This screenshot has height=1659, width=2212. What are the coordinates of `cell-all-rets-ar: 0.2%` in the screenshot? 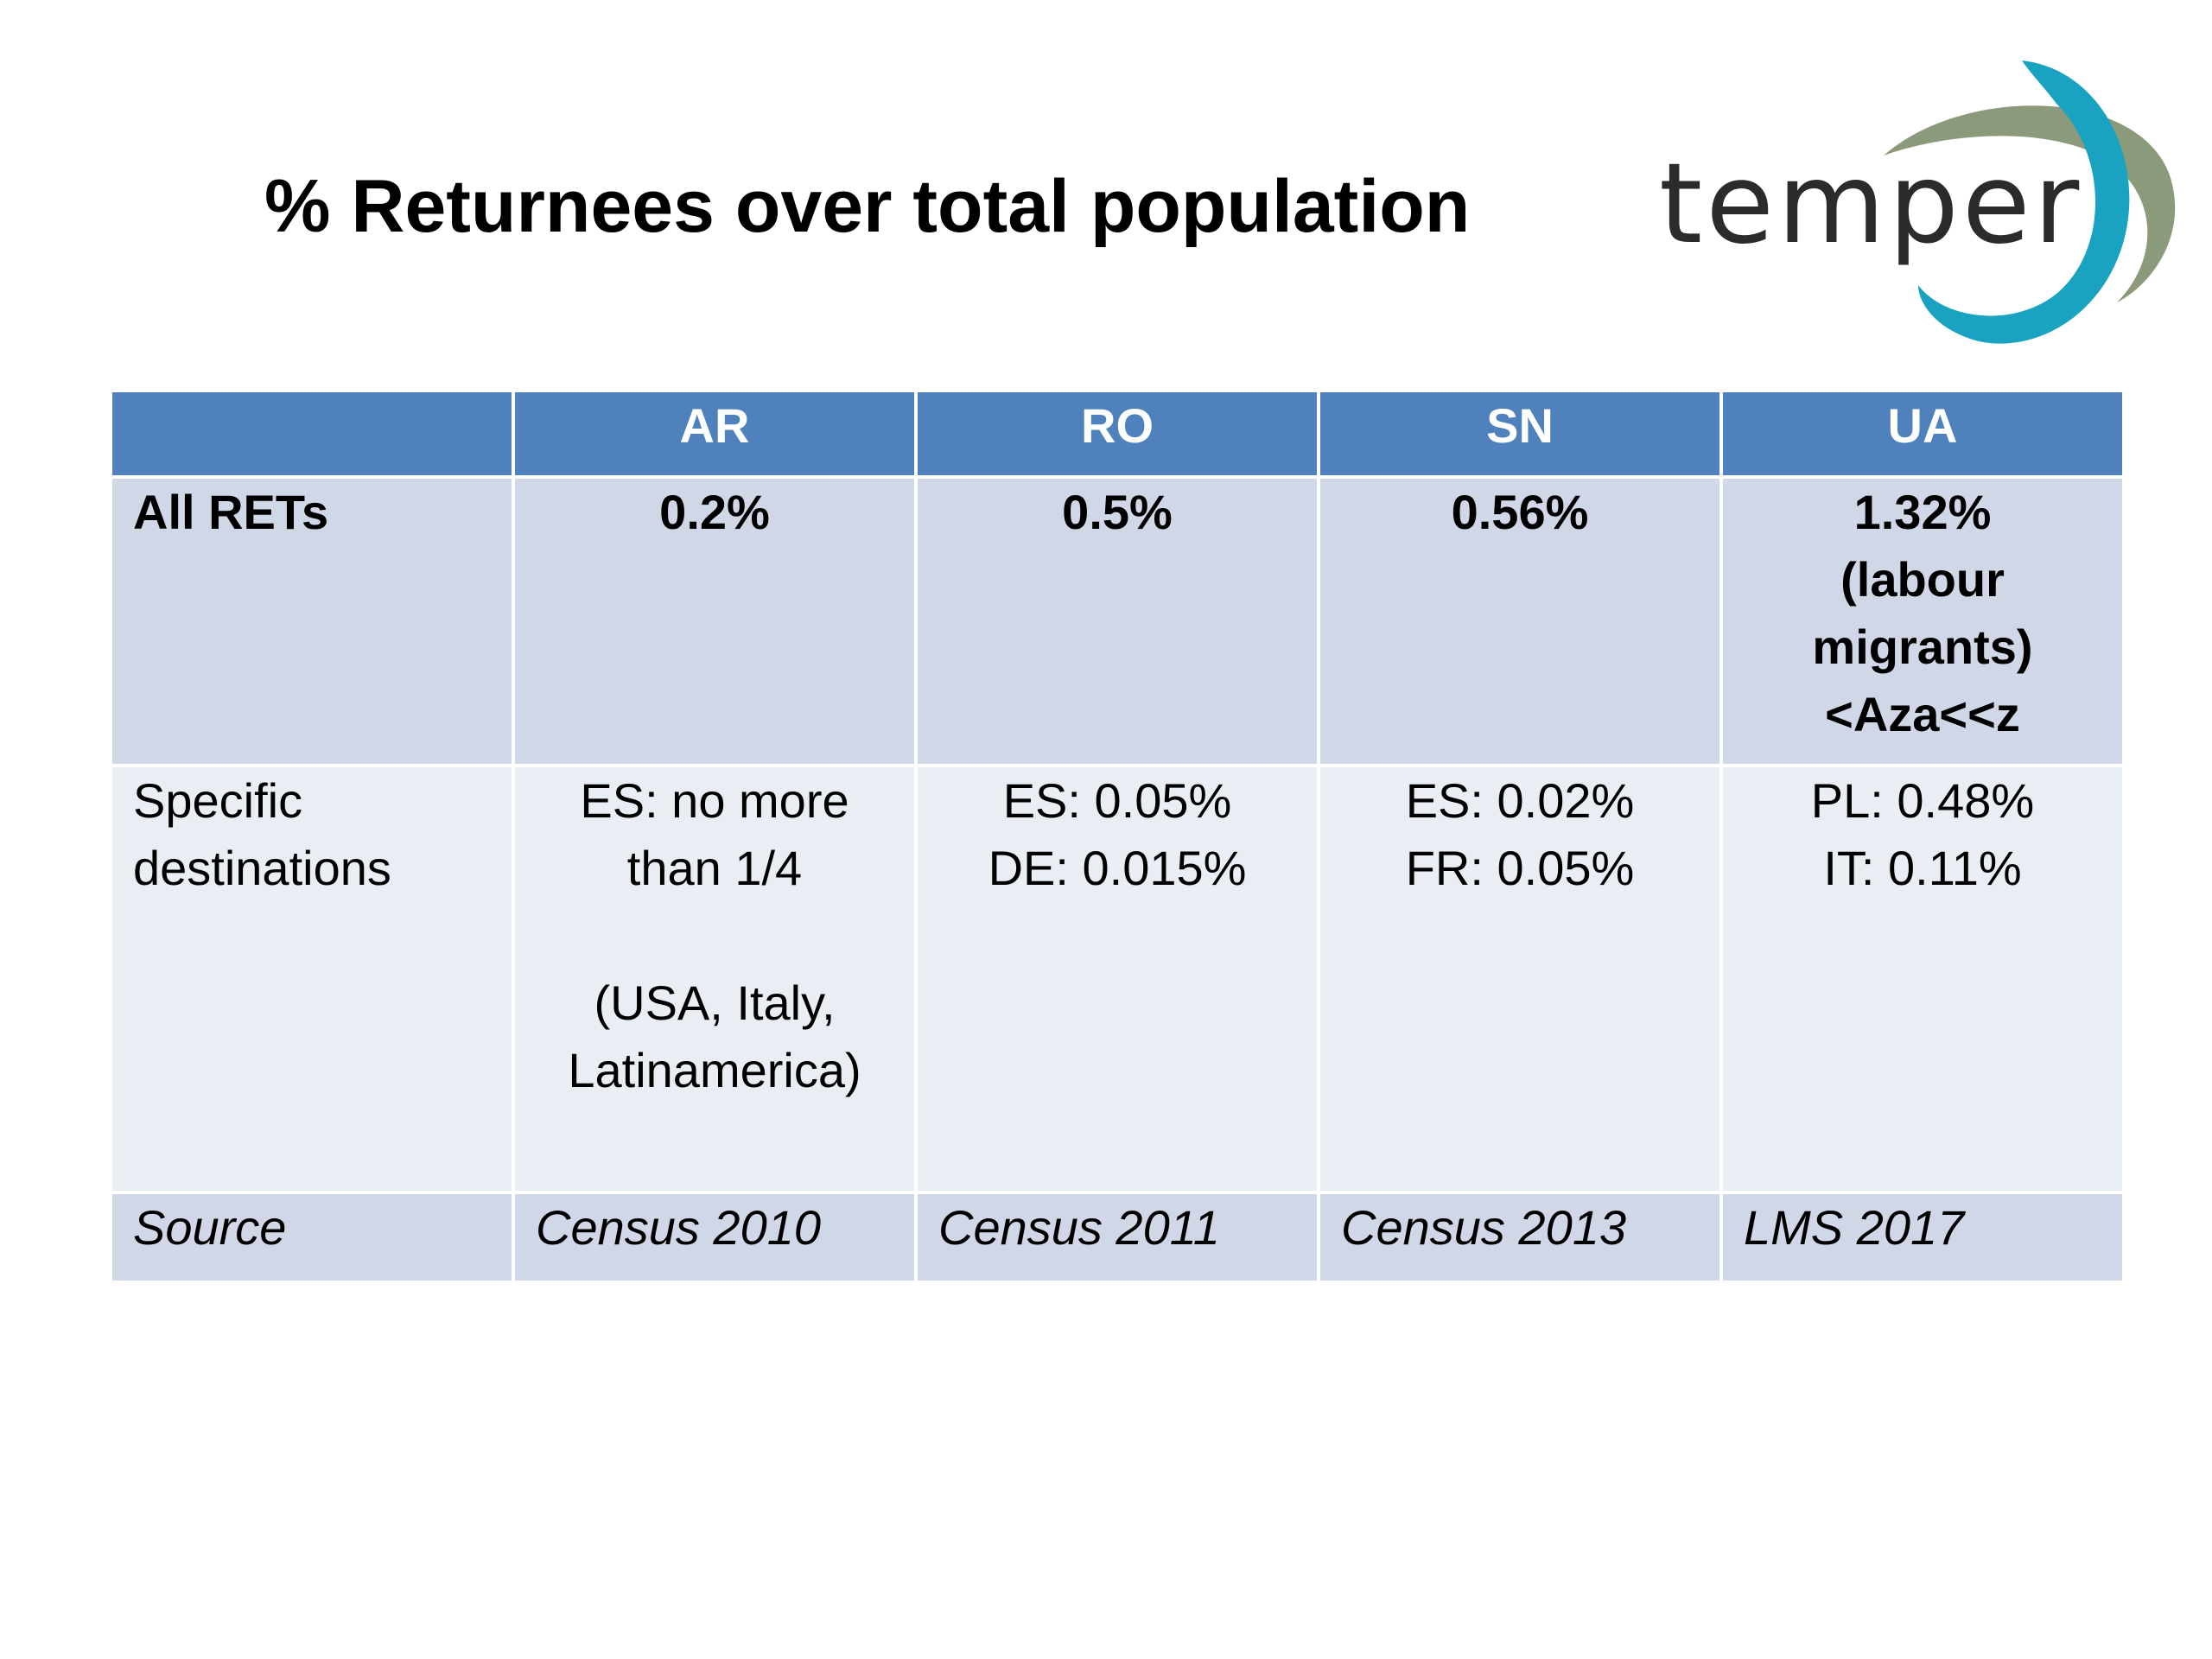 It's located at (714, 621).